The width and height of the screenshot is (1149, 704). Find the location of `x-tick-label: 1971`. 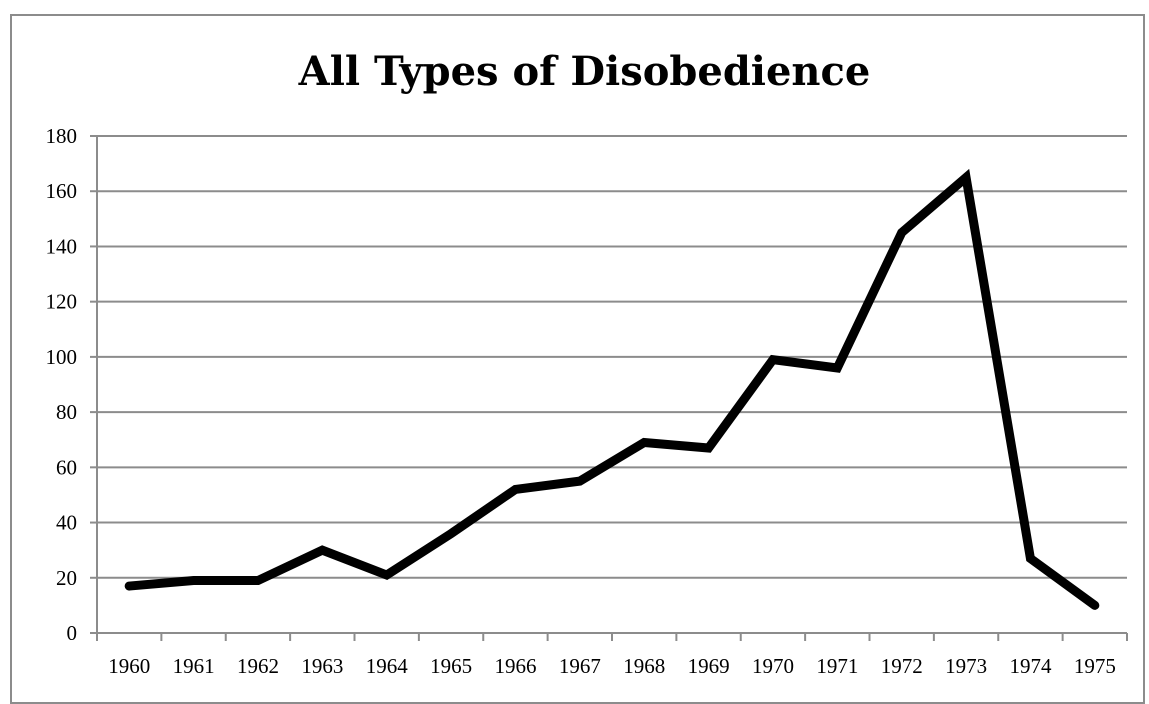

x-tick-label: 1971 is located at coordinates (837, 666).